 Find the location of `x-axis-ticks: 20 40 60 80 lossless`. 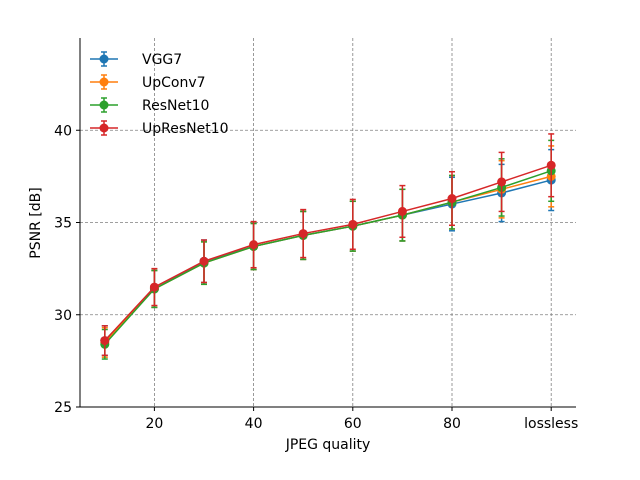

x-axis-ticks: 20 40 60 80 lossless is located at coordinates (361, 419).